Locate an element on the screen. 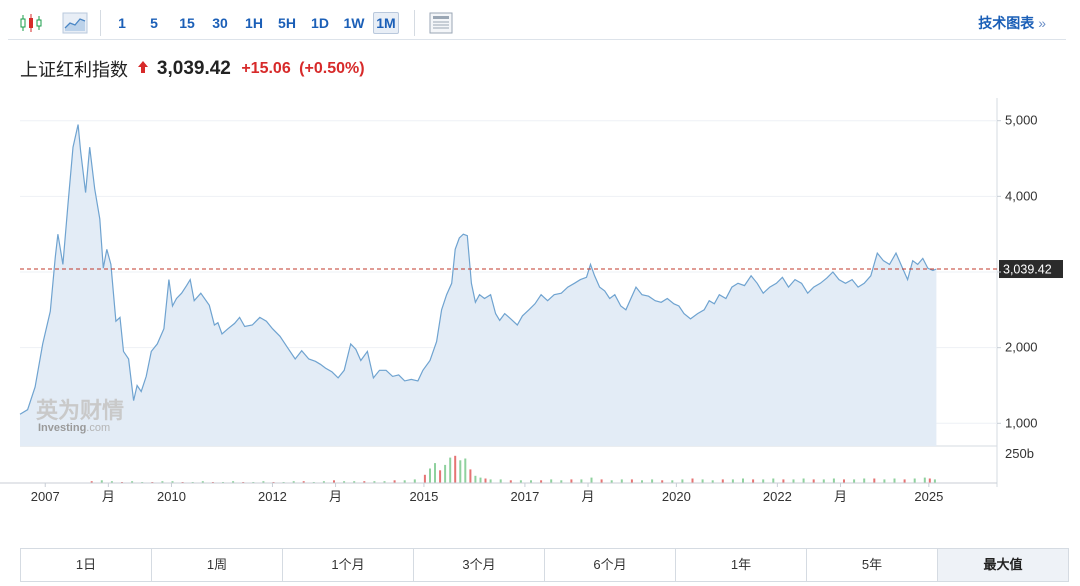  x-tick-label: 2022 is located at coordinates (777, 496).